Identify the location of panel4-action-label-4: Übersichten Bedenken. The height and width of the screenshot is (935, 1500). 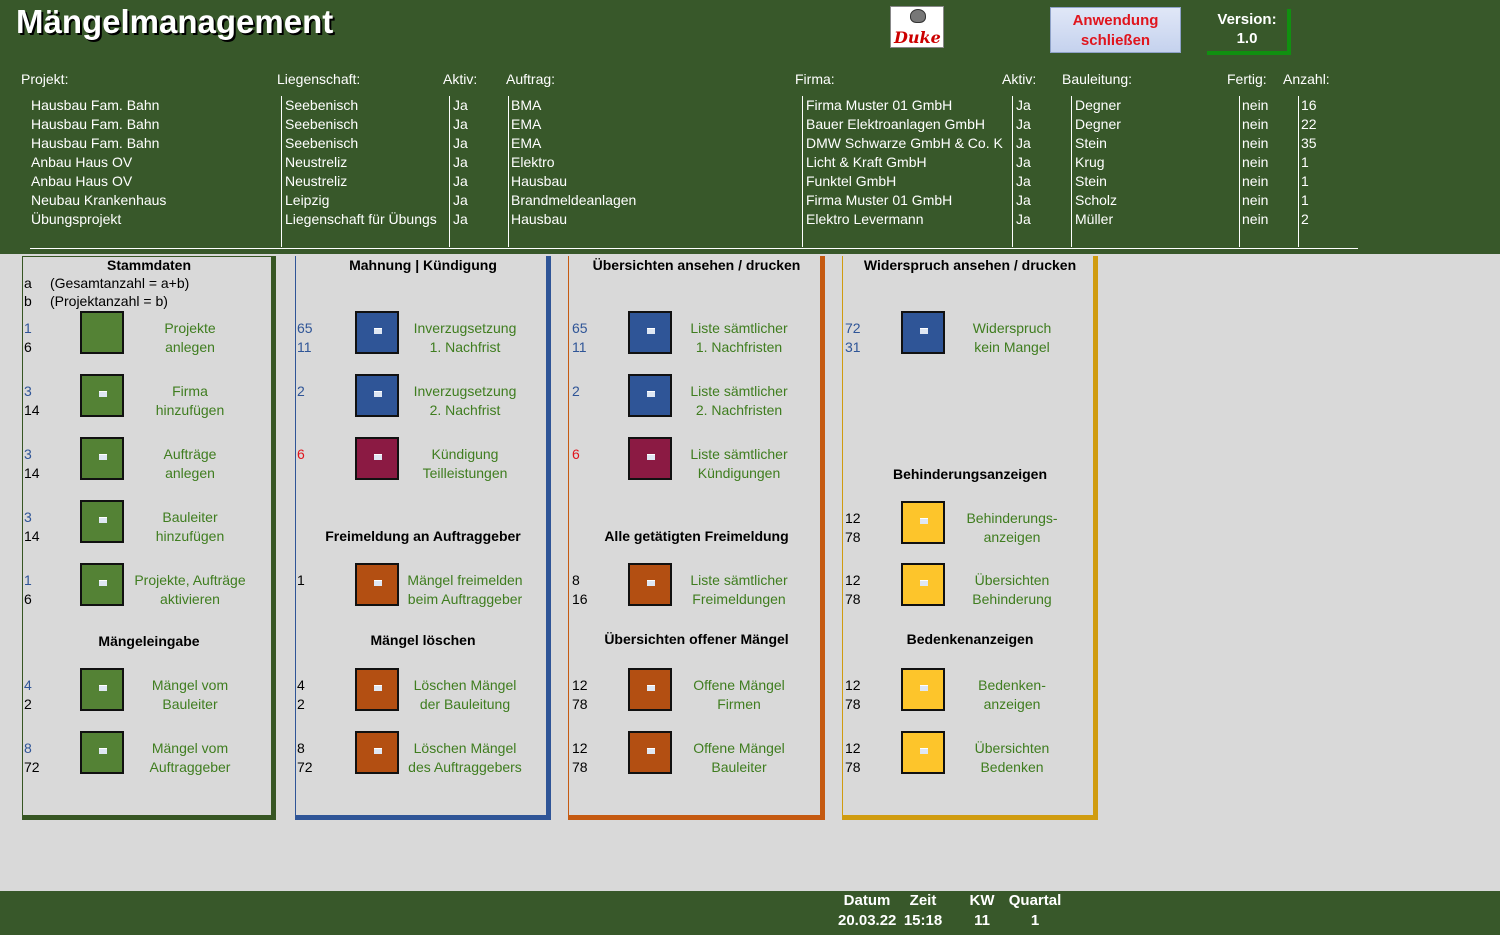
(1012, 757).